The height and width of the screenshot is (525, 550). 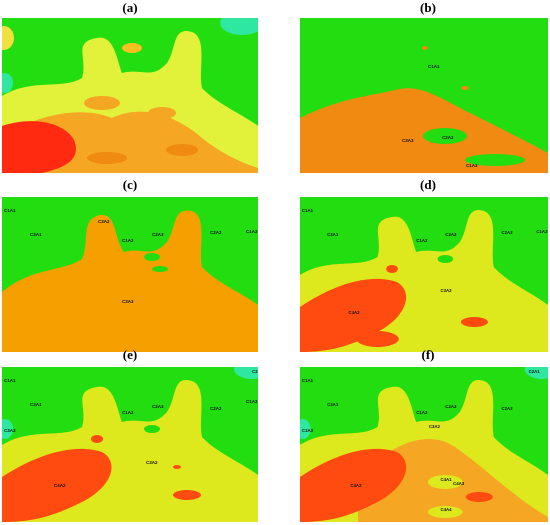 I want to click on panel-label: (d), so click(x=428, y=184).